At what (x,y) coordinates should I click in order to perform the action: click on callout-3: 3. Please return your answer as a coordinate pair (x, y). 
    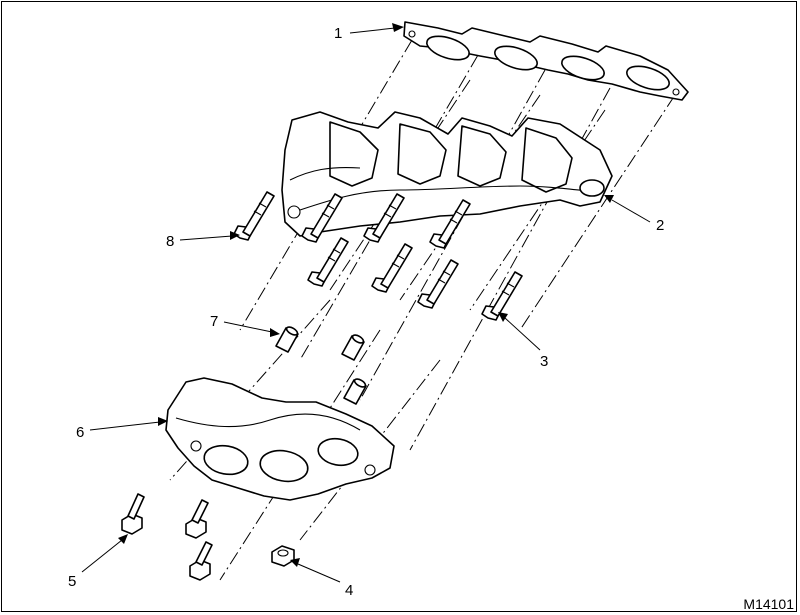
    Looking at the image, I should click on (544, 361).